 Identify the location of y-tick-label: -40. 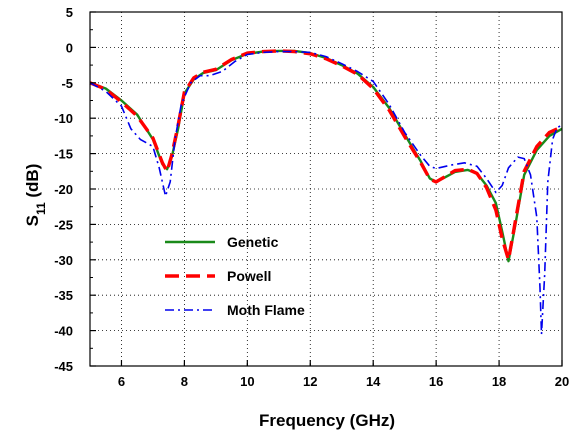
(63, 331).